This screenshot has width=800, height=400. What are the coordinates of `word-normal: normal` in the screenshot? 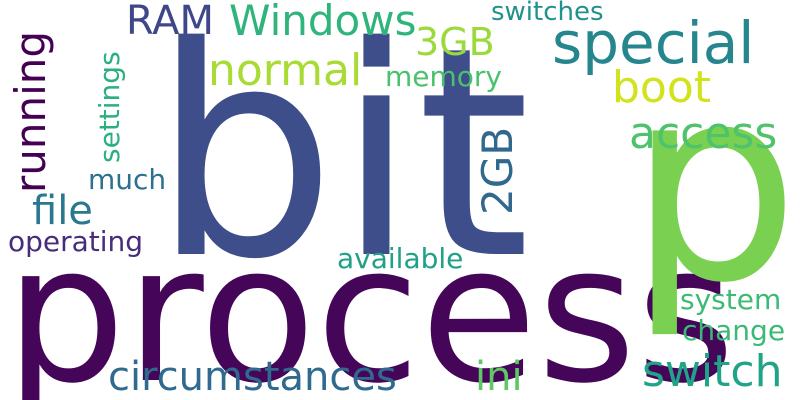 It's located at (285, 70).